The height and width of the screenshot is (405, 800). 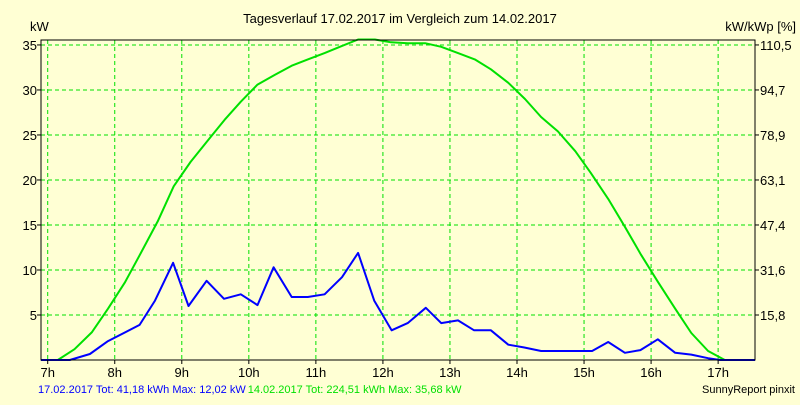 I want to click on legend-text-2: 14.02.2017 Tot: 224,51 kWh Max: 35,68 kW, so click(x=355, y=390).